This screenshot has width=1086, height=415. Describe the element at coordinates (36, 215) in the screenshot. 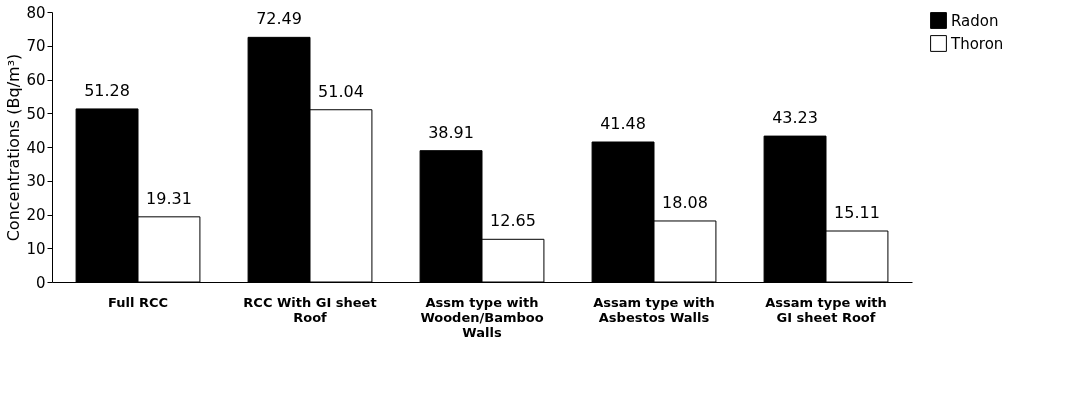

I see `y-tick-label: 20` at that location.